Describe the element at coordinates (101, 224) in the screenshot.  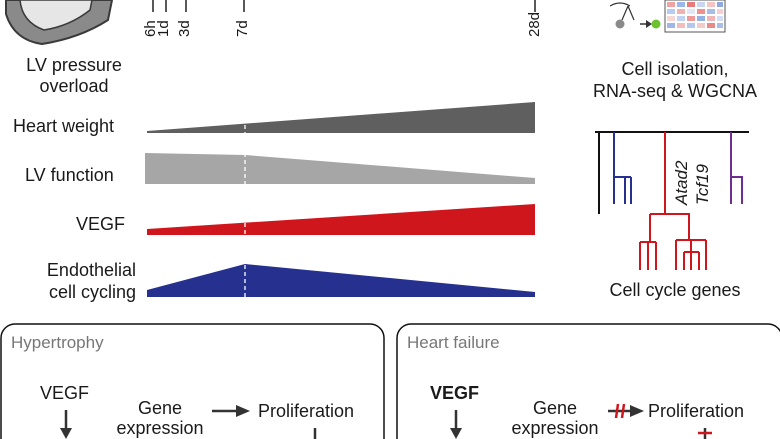
I see `vegf-label: VEGF` at that location.